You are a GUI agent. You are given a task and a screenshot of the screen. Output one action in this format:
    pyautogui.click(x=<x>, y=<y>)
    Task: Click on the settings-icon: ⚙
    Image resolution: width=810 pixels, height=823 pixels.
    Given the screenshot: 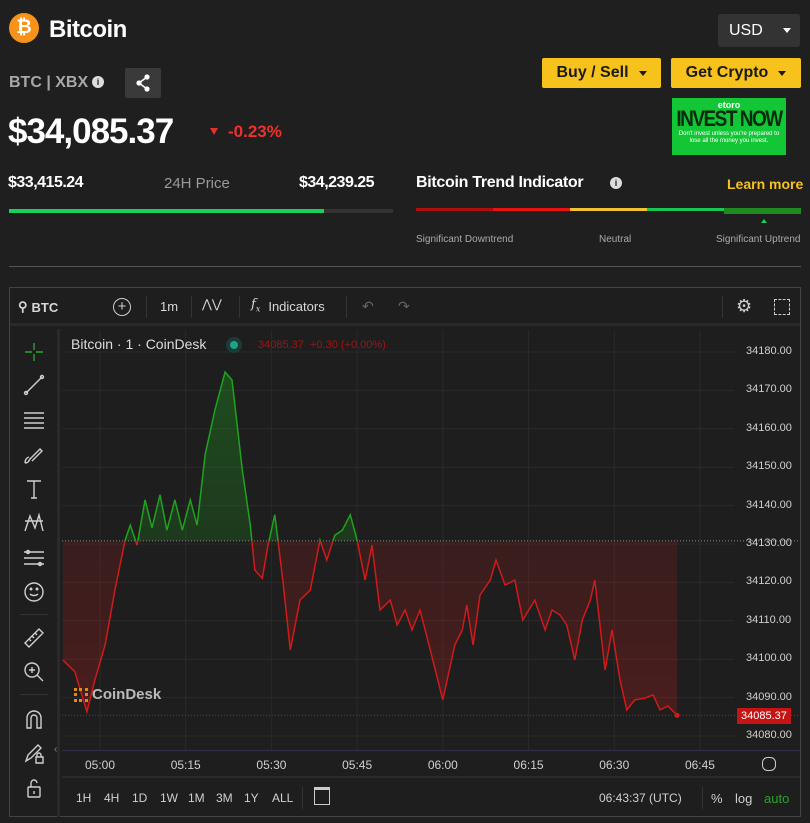 What is the action you would take?
    pyautogui.click(x=744, y=306)
    